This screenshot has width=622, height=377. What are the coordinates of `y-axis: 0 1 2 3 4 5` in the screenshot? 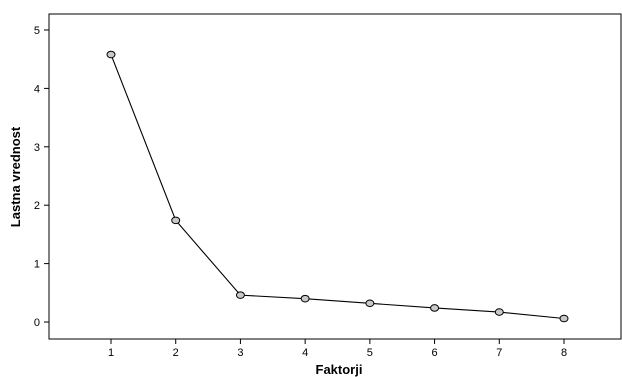 It's located at (41, 177).